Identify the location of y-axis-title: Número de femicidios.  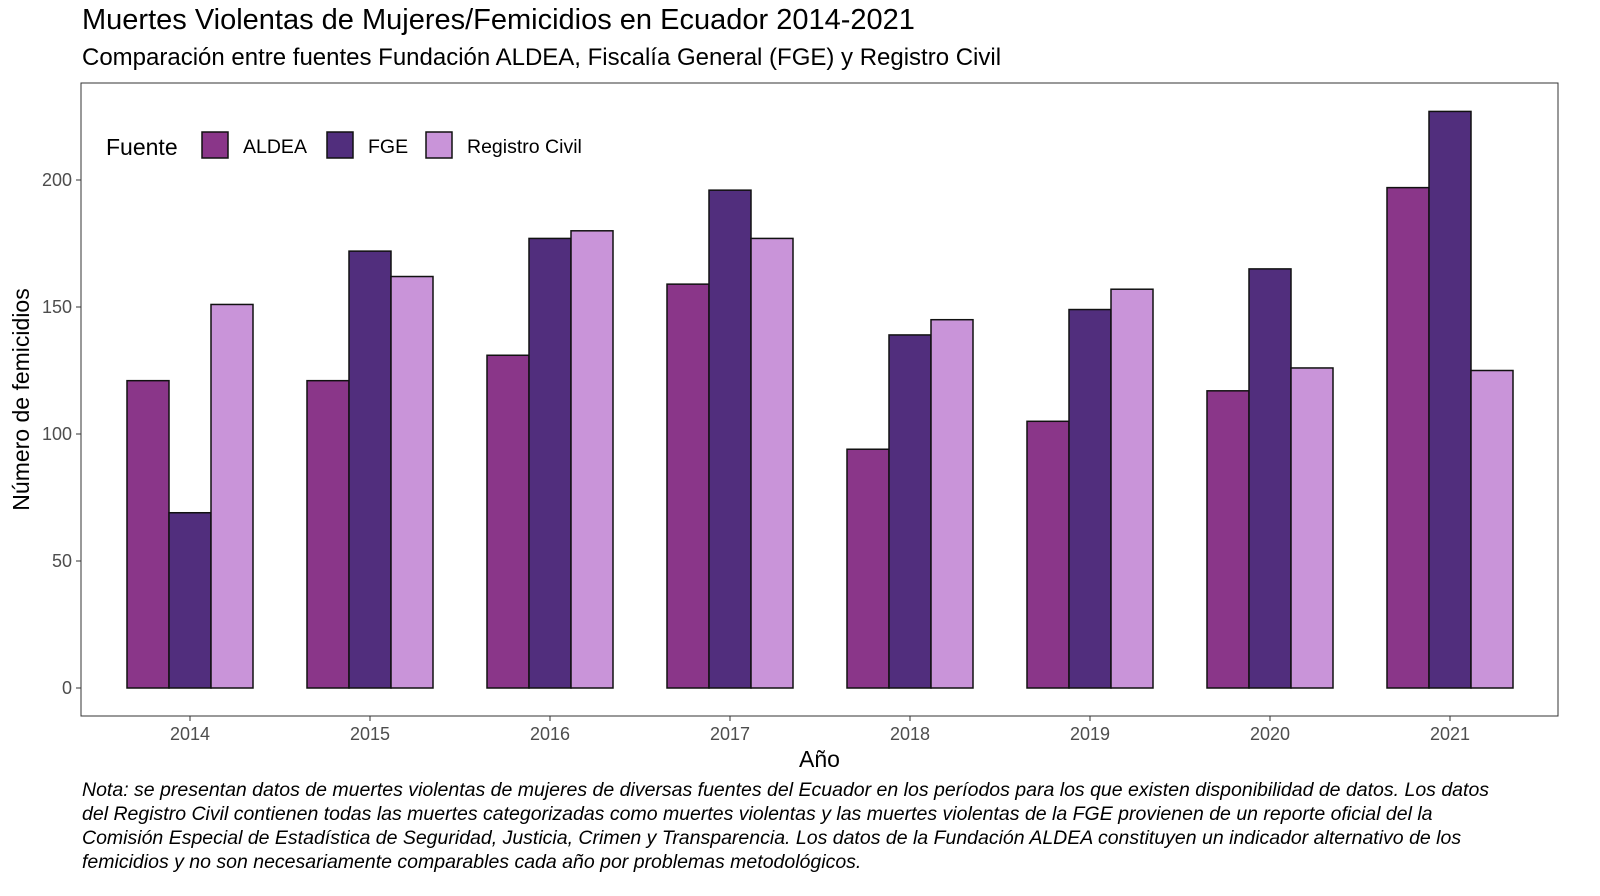
(21, 399).